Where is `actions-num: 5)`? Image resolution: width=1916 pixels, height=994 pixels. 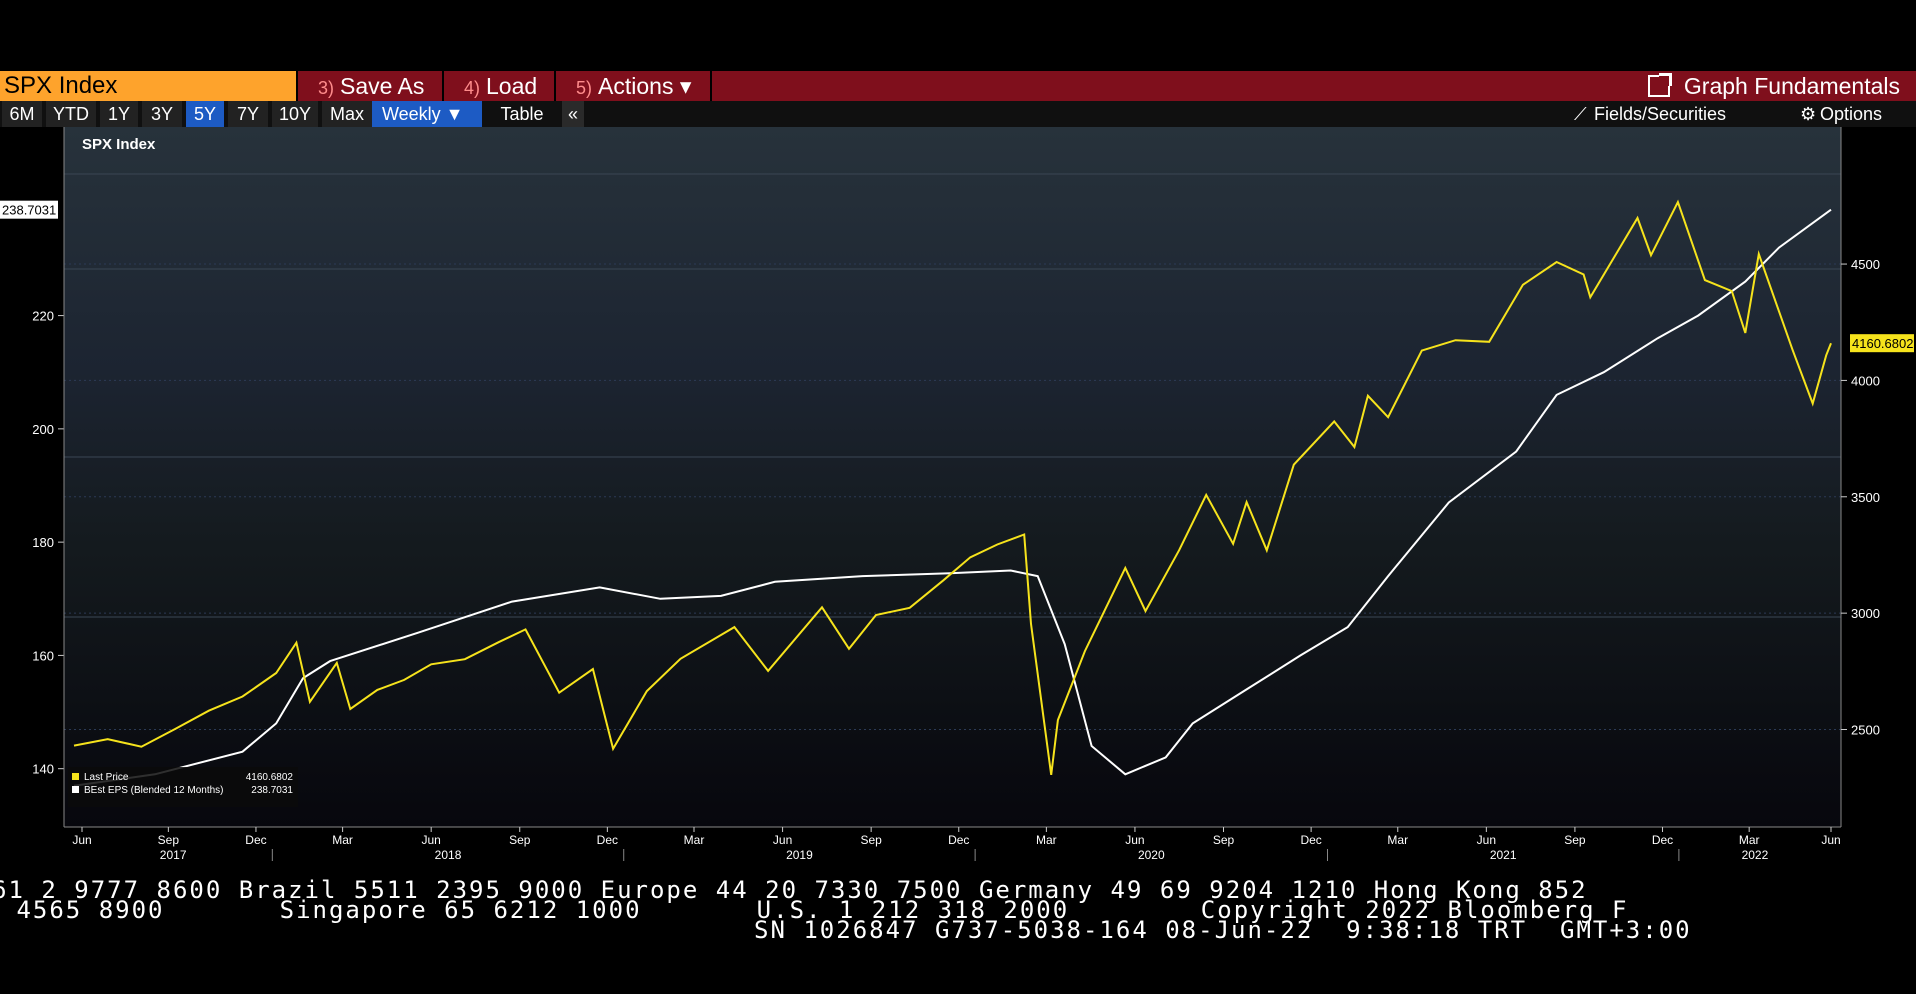
actions-num: 5) is located at coordinates (584, 88).